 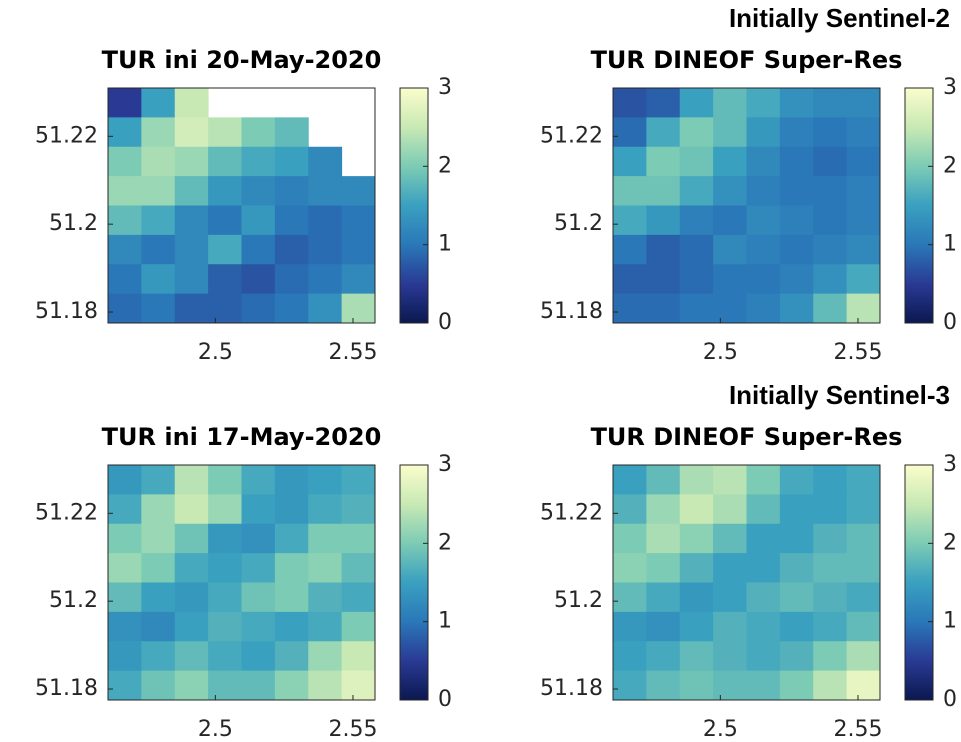 I want to click on plot-frame, so click(x=241, y=205).